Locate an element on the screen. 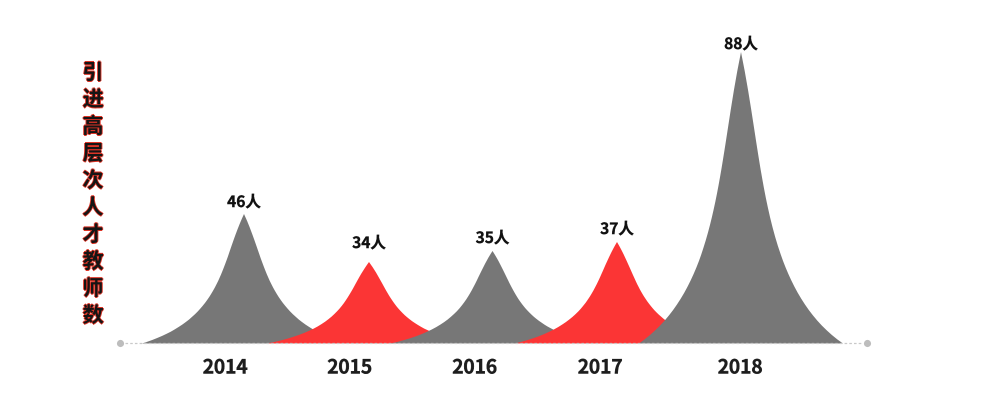 Image resolution: width=986 pixels, height=411 pixels. peak-2014 is located at coordinates (244, 279).